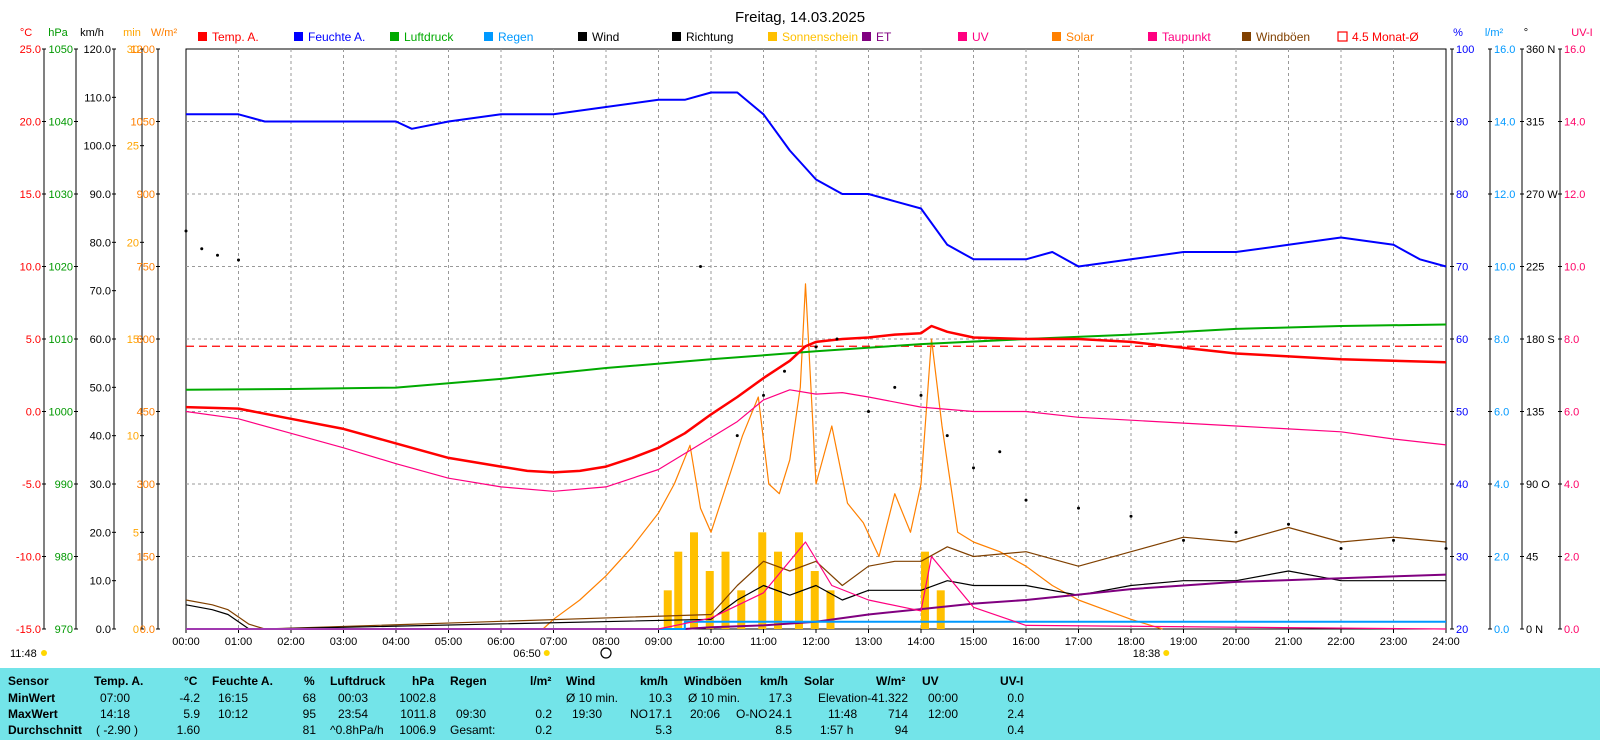 The image size is (1600, 740). Describe the element at coordinates (1341, 642) in the screenshot. I see `x-tick-label: 22:00` at that location.